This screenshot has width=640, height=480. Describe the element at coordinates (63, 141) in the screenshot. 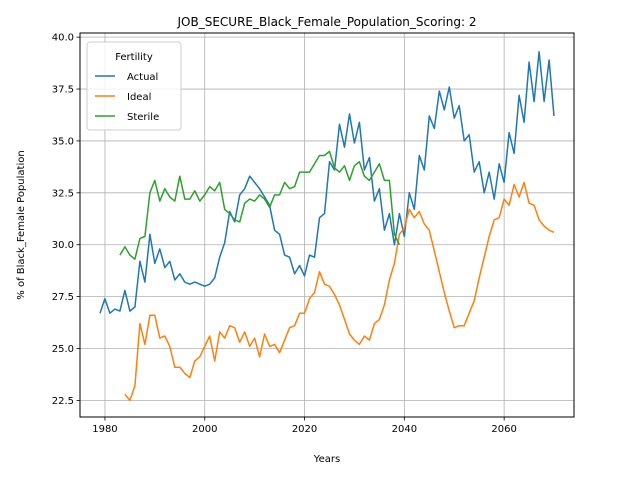

I see `y-tick-label: 35.0` at that location.